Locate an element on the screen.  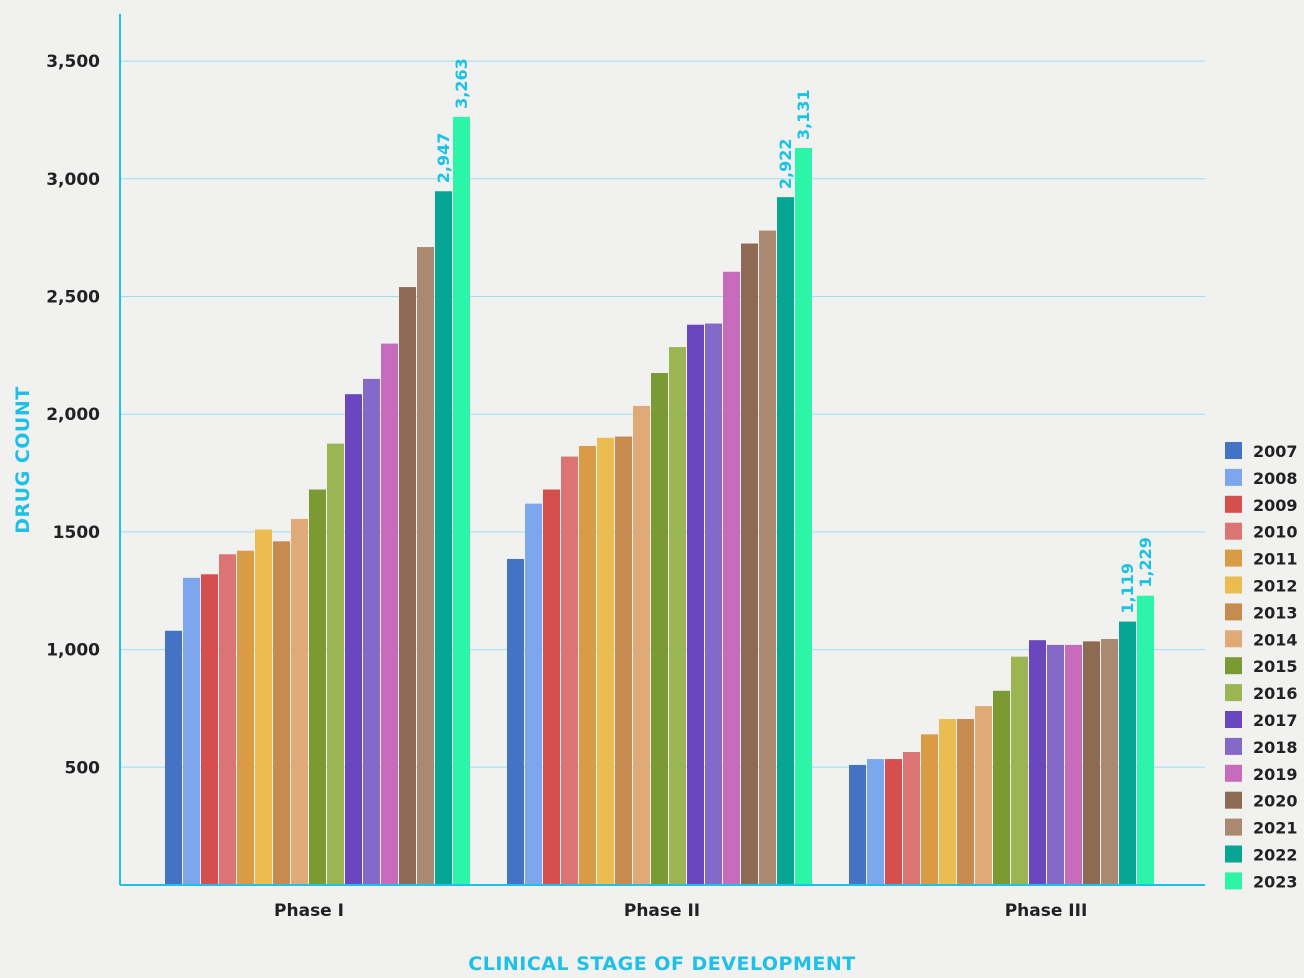
legend-item-2008: 2008 is located at coordinates (1261, 478).